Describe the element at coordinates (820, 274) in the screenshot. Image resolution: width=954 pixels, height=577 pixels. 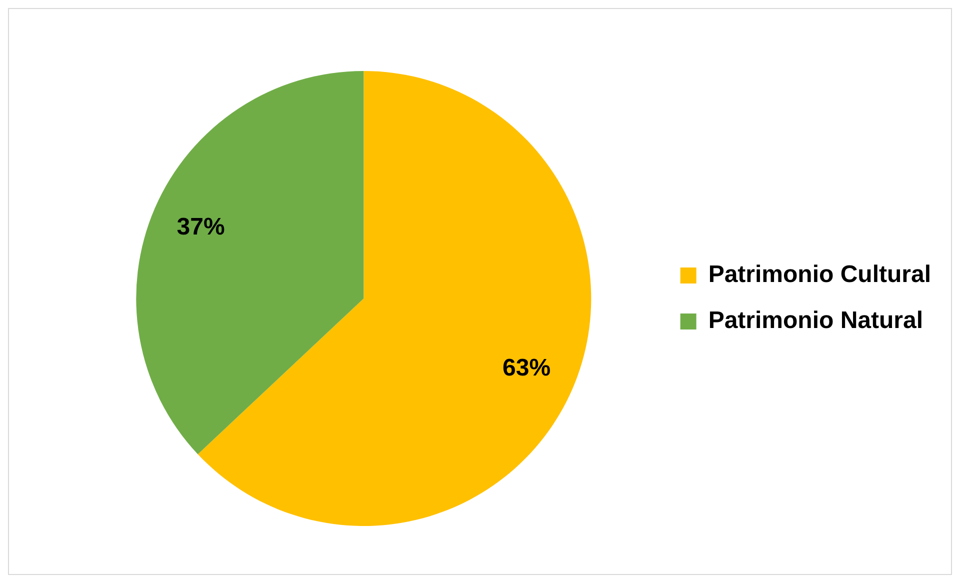
I see `legend-label: Patrimonio Cultural` at that location.